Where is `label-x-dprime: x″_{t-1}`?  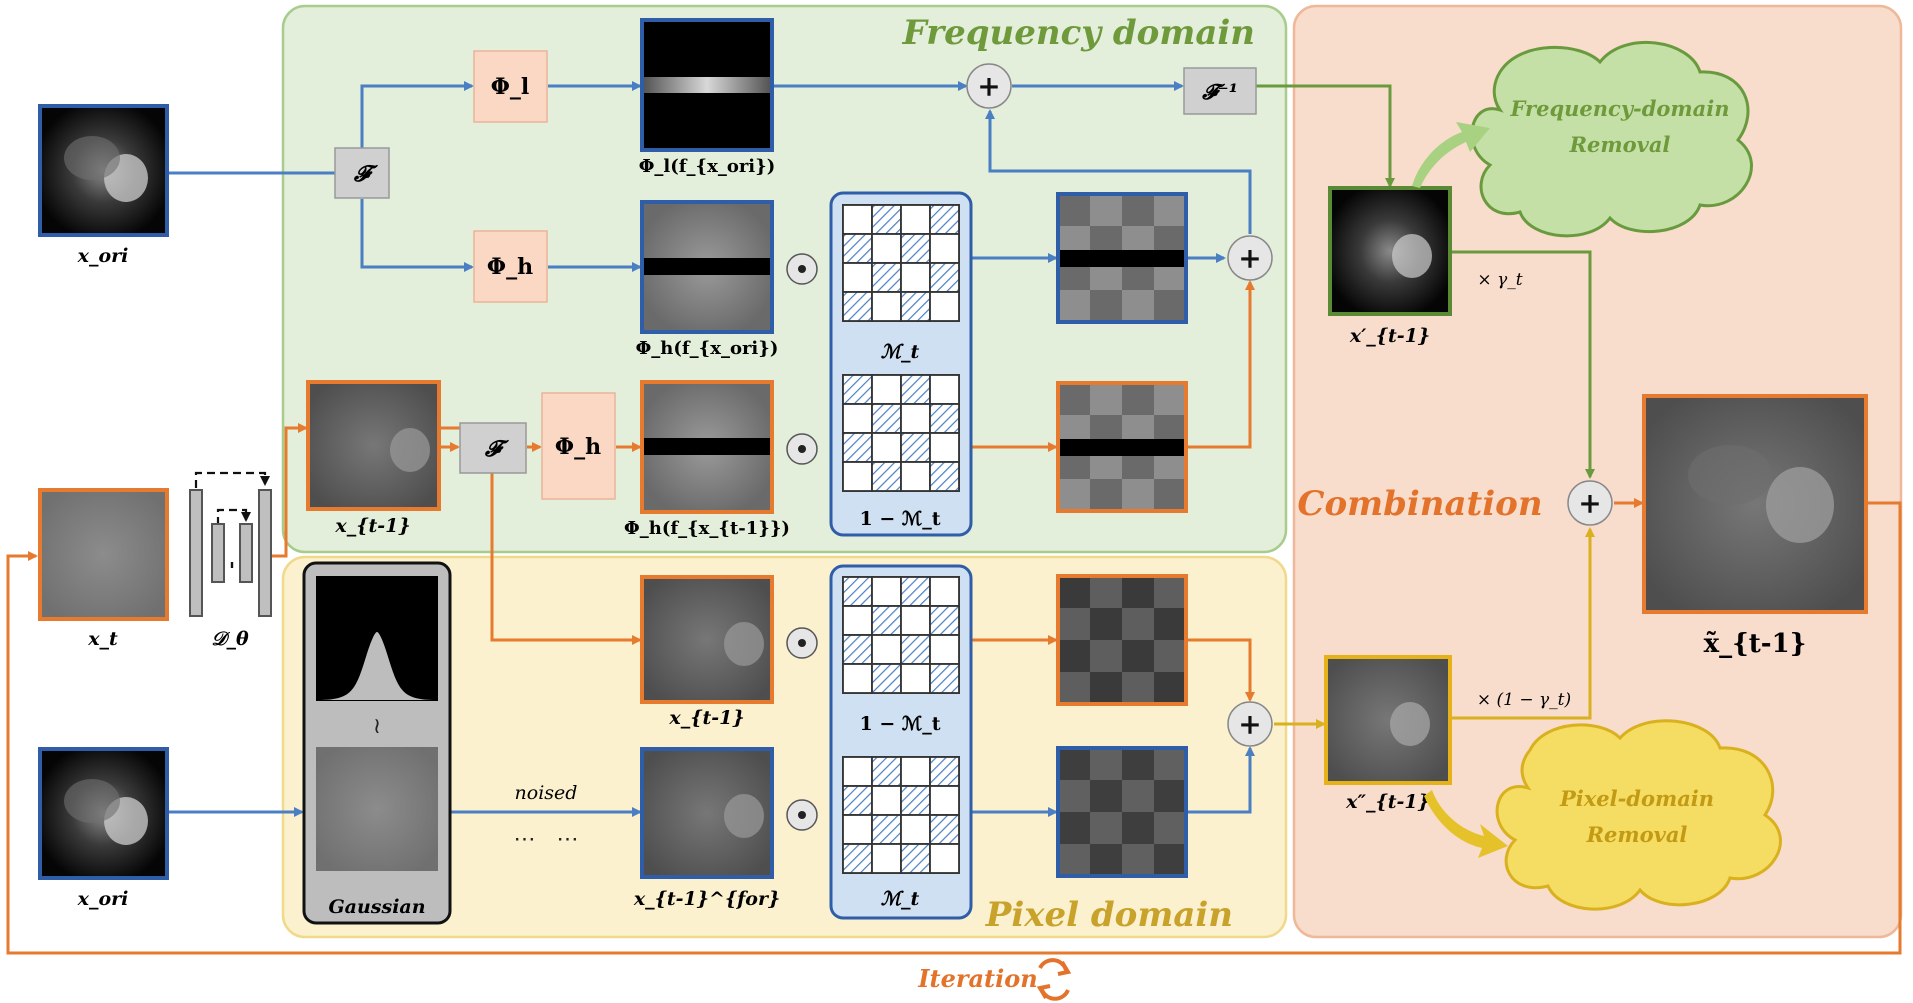 label-x-dprime: x″_{t-1} is located at coordinates (1387, 802).